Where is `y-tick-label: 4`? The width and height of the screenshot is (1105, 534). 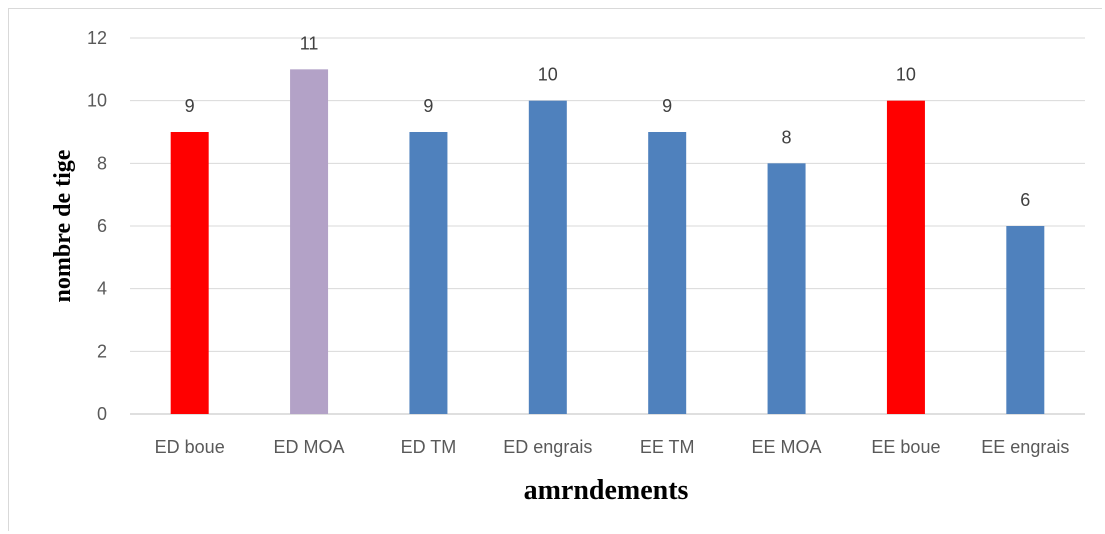
y-tick-label: 4 is located at coordinates (102, 289).